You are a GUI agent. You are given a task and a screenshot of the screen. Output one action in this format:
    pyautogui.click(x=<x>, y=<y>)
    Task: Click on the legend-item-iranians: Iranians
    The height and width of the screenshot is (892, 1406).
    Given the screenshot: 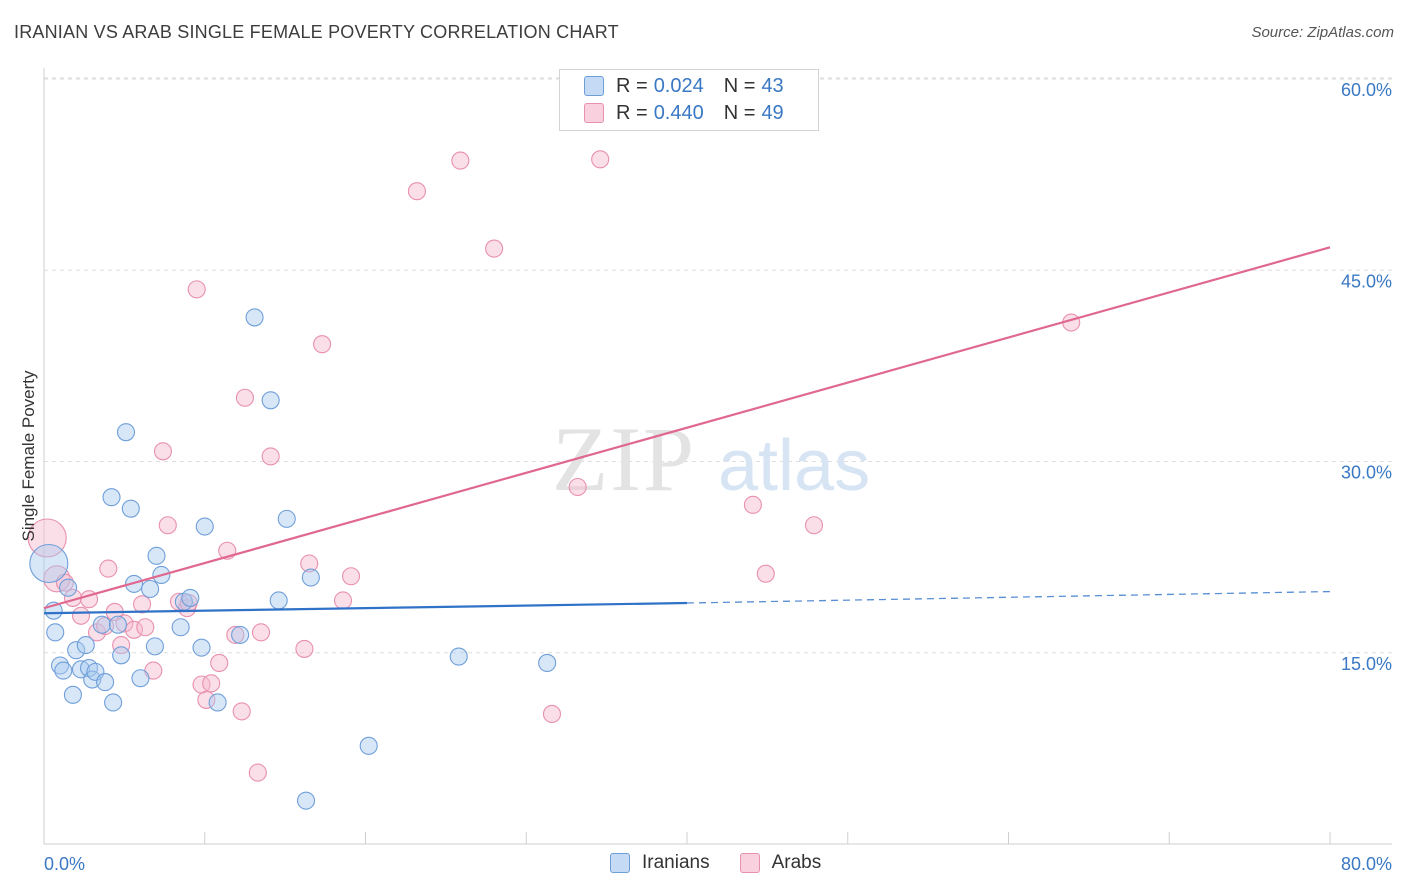 What is the action you would take?
    pyautogui.click(x=660, y=863)
    